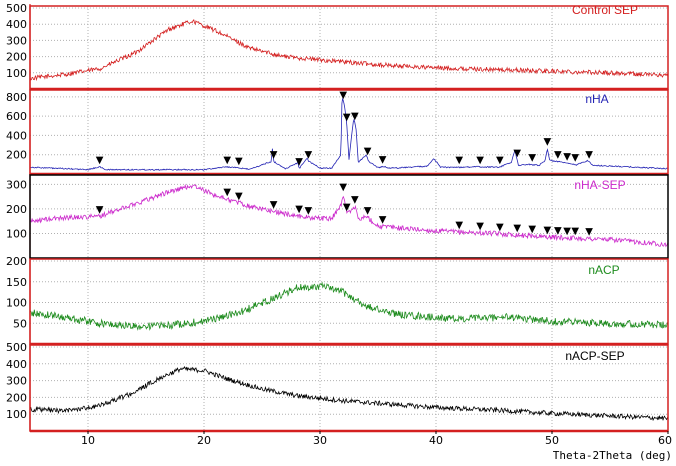 Image resolution: width=676 pixels, height=466 pixels. Describe the element at coordinates (349, 134) in the screenshot. I see `series-line-nha` at that location.